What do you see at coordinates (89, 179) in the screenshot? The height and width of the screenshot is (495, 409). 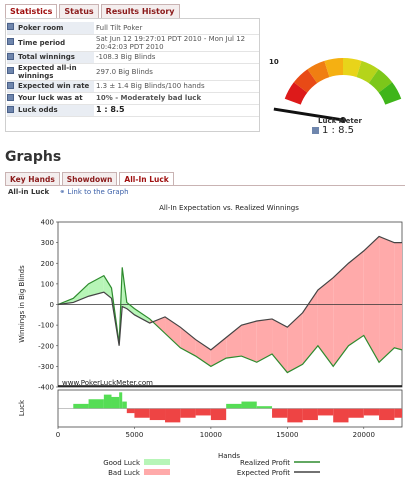 I see `tab-showdown: Showdown` at bounding box center [89, 179].